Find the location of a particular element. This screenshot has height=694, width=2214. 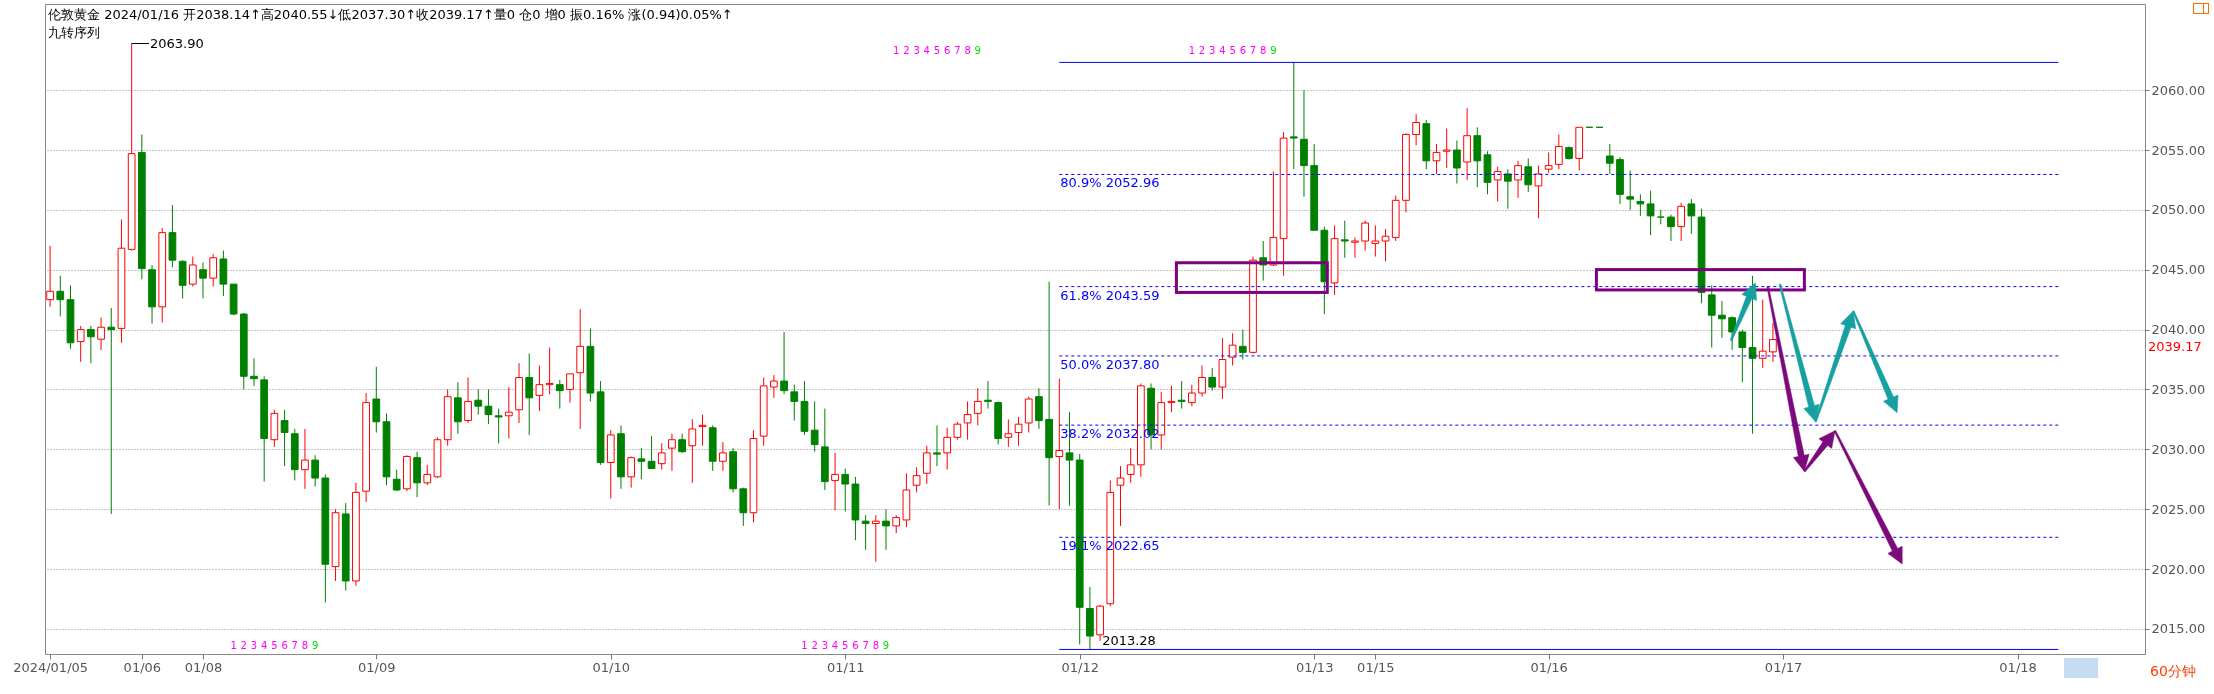

y-tick-label: 2030.00 is located at coordinates (2178, 449).